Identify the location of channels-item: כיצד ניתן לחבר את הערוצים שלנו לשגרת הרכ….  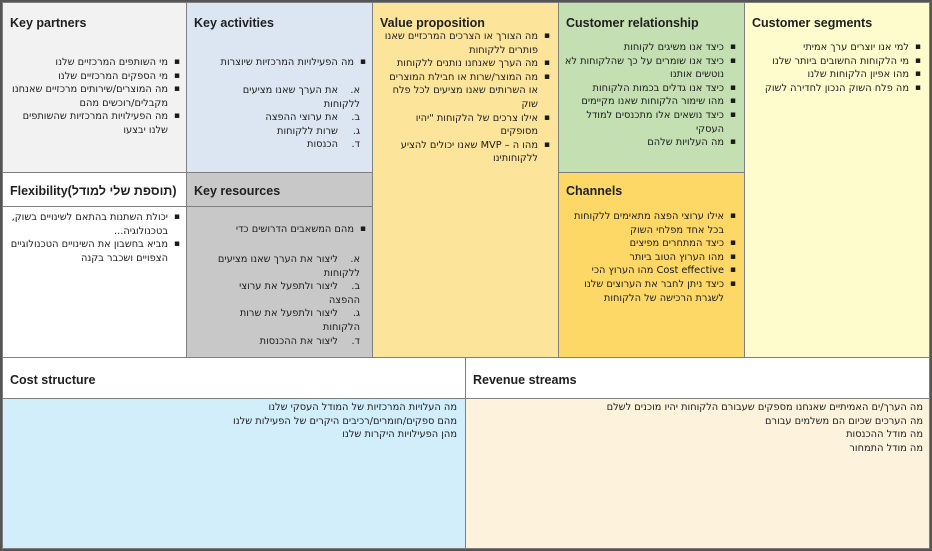
(650, 291).